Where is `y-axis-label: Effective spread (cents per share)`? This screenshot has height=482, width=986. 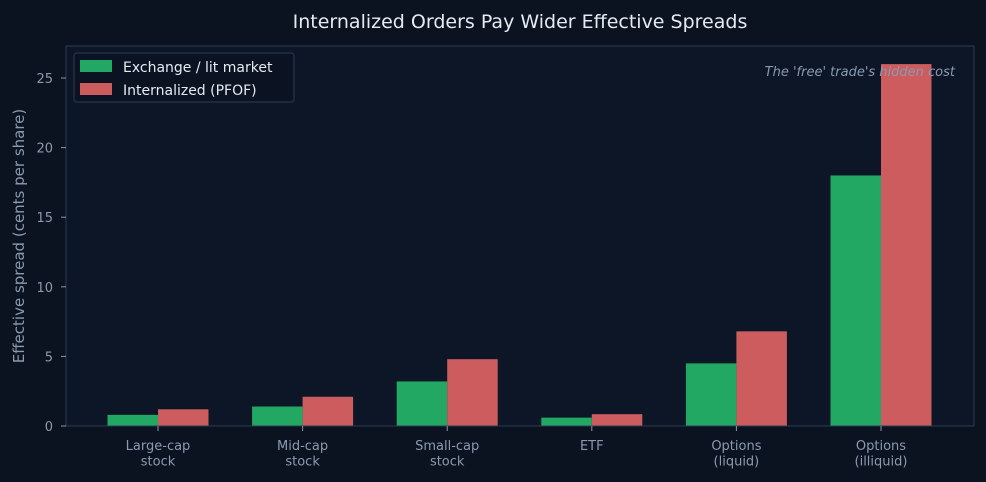 y-axis-label: Effective spread (cents per share) is located at coordinates (19, 236).